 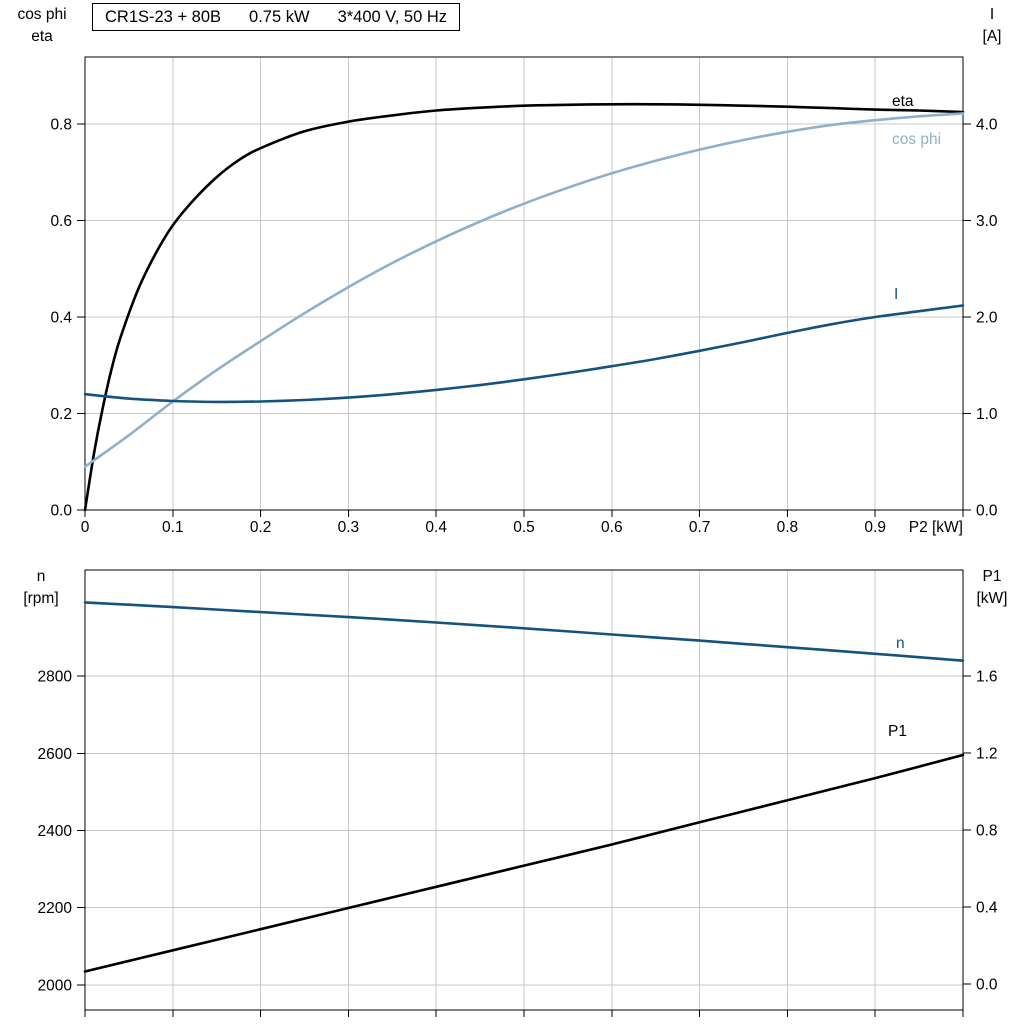 What do you see at coordinates (524, 354) in the screenshot?
I see `curve-current` at bounding box center [524, 354].